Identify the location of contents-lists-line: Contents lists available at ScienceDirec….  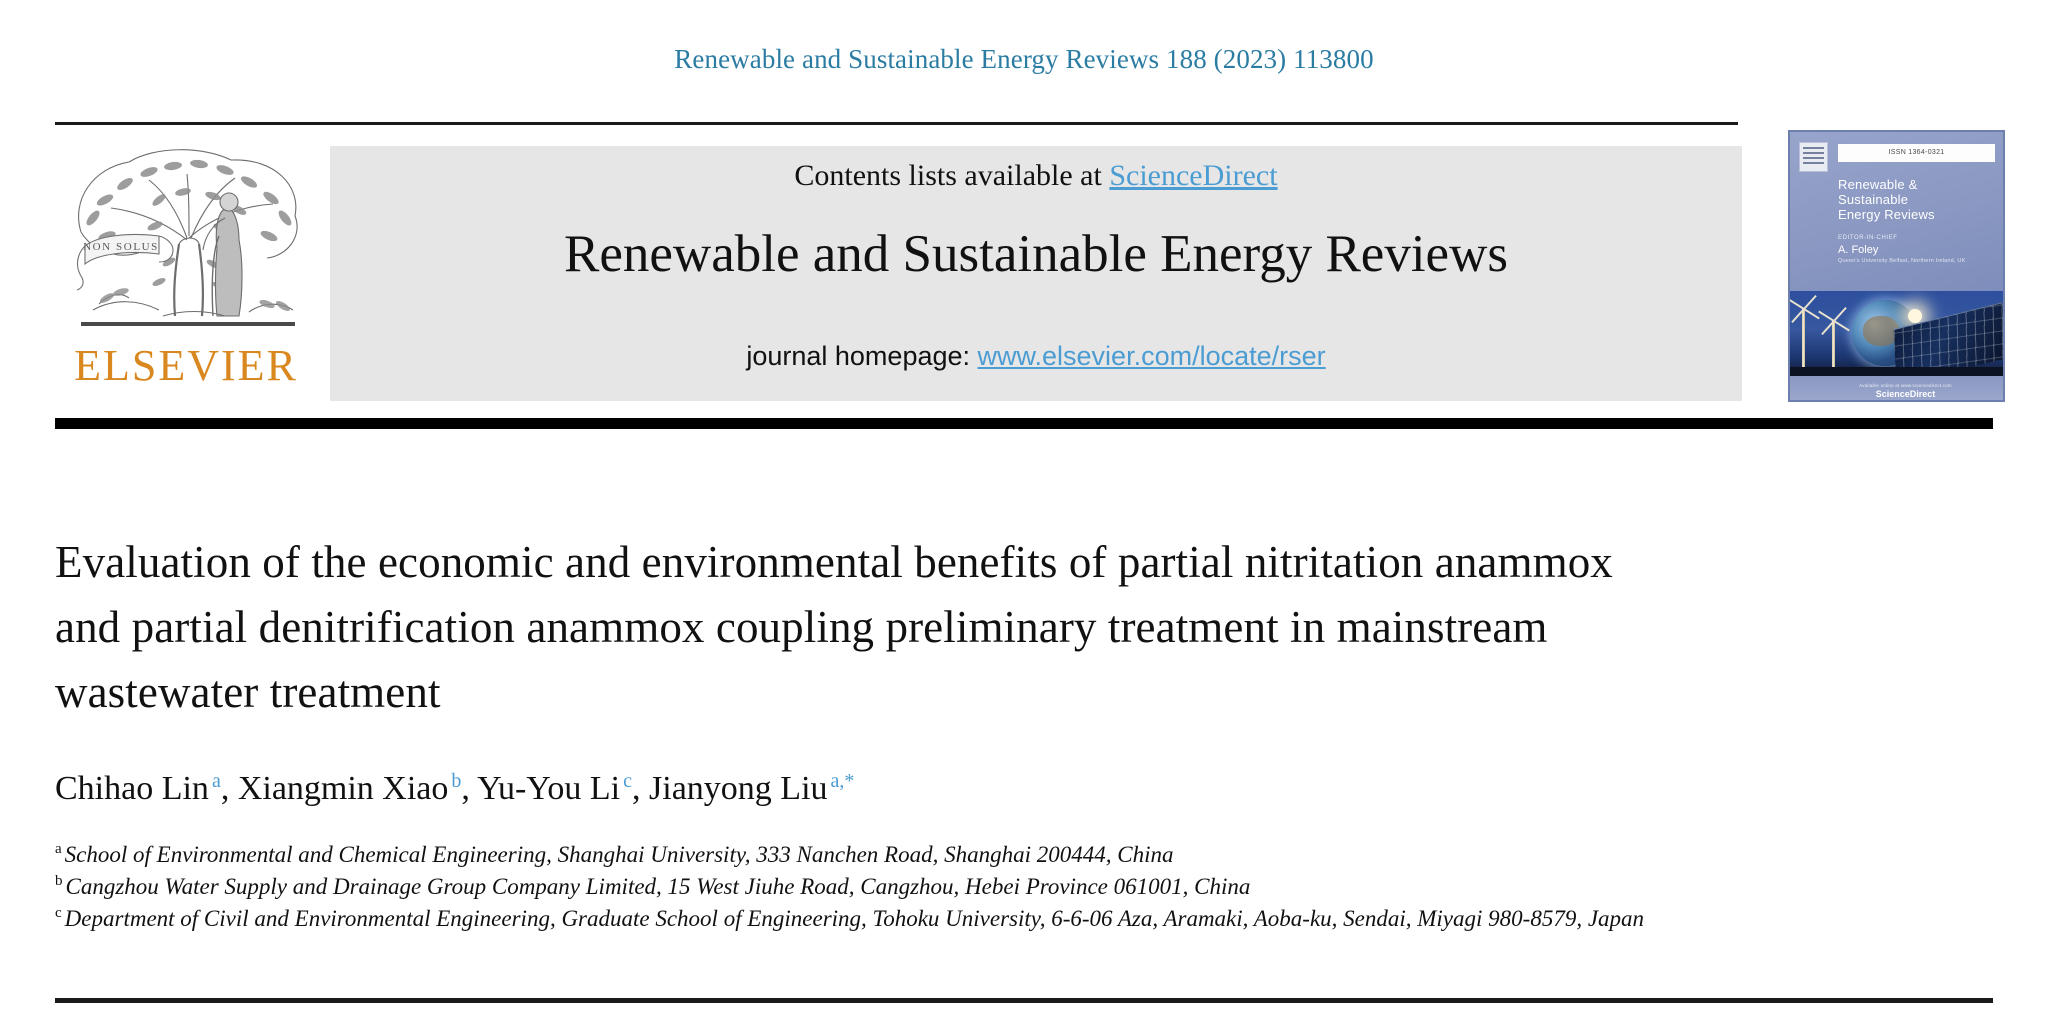
(1036, 176).